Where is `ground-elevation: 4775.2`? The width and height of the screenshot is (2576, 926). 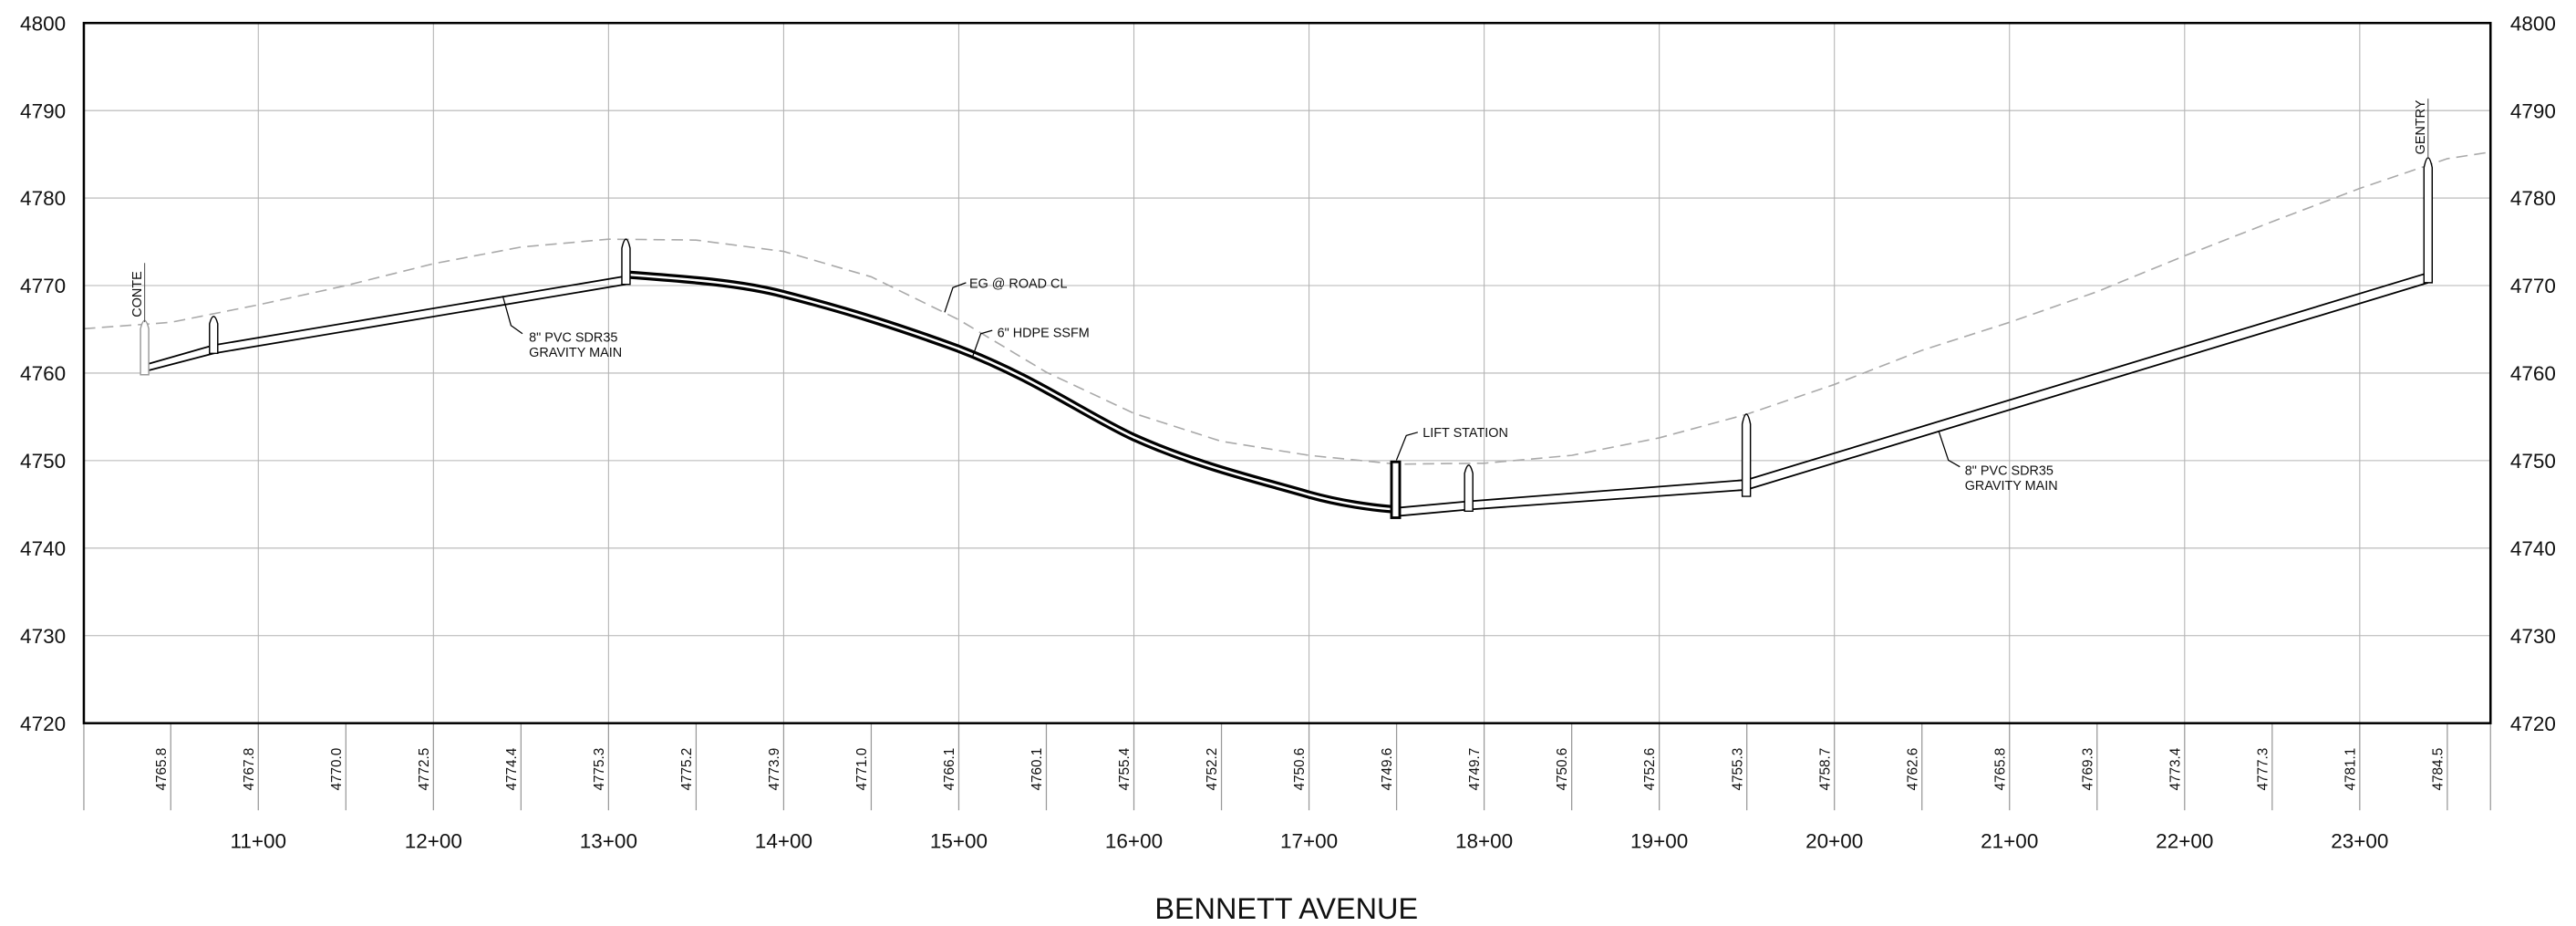 ground-elevation: 4775.2 is located at coordinates (687, 769).